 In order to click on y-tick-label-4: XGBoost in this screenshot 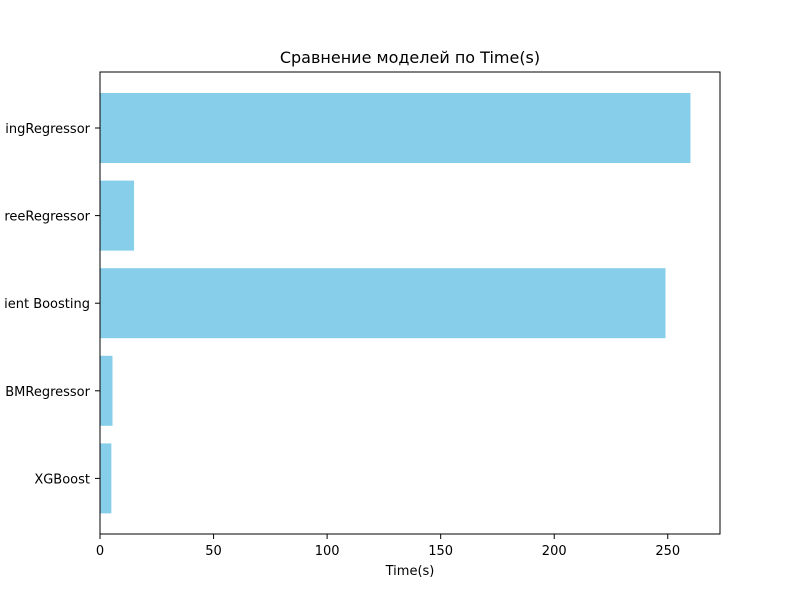, I will do `click(62, 479)`.